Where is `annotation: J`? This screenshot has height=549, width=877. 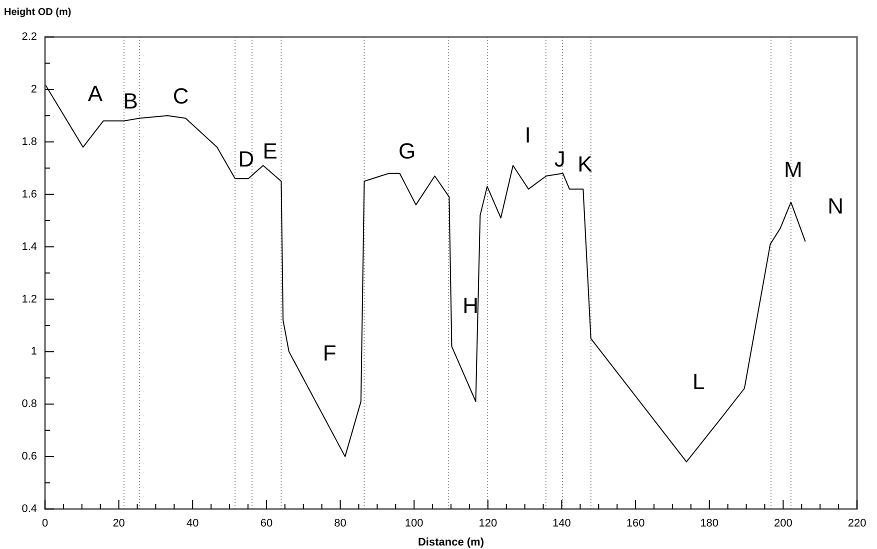
annotation: J is located at coordinates (560, 159).